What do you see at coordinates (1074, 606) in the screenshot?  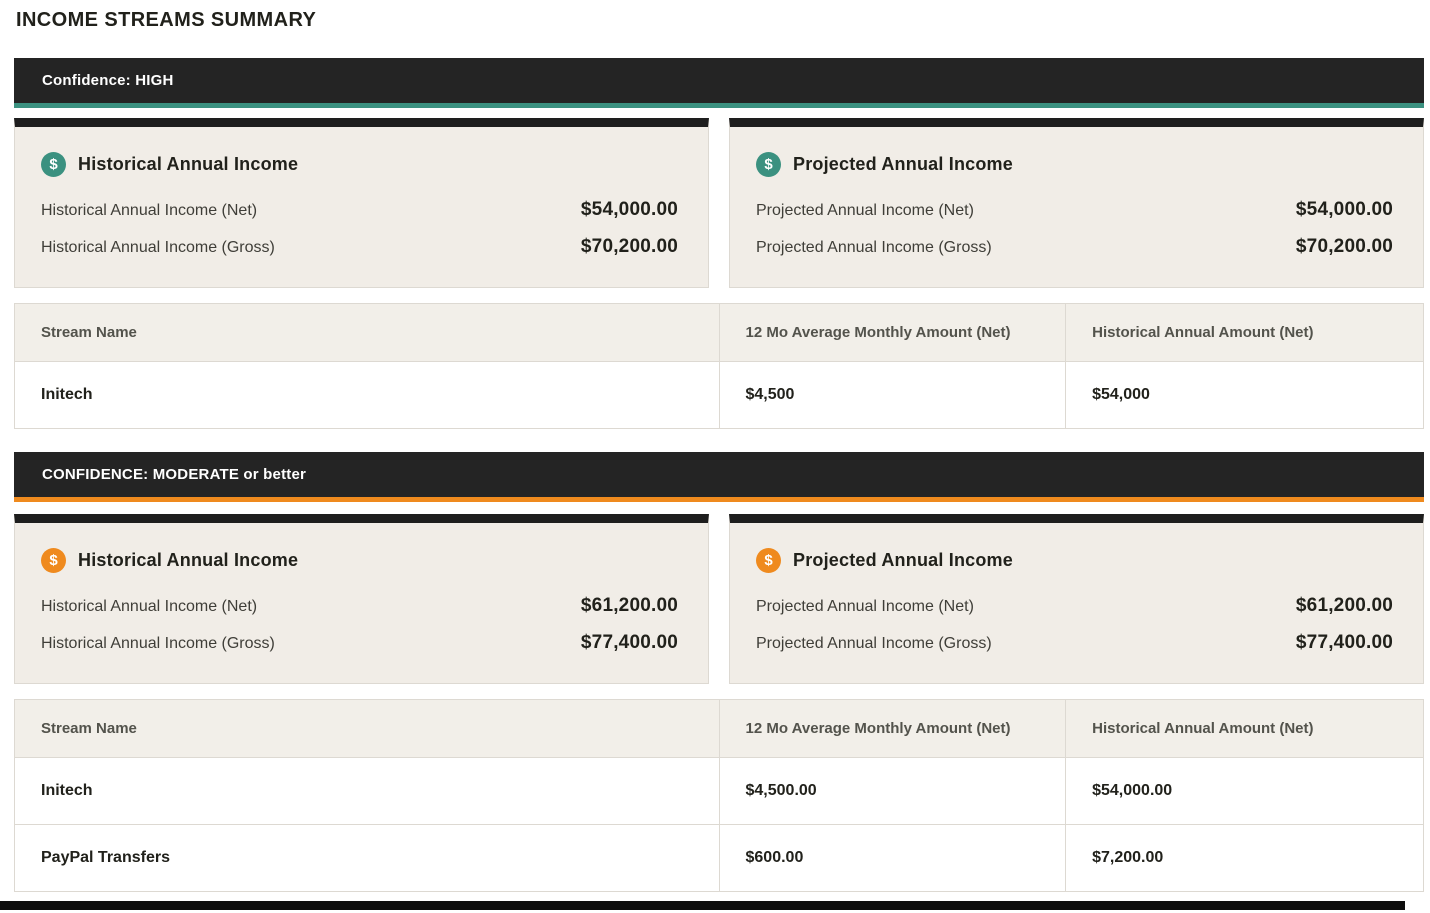 I see `card-row-net: Projected Annual Income (Net) $61,200.00` at bounding box center [1074, 606].